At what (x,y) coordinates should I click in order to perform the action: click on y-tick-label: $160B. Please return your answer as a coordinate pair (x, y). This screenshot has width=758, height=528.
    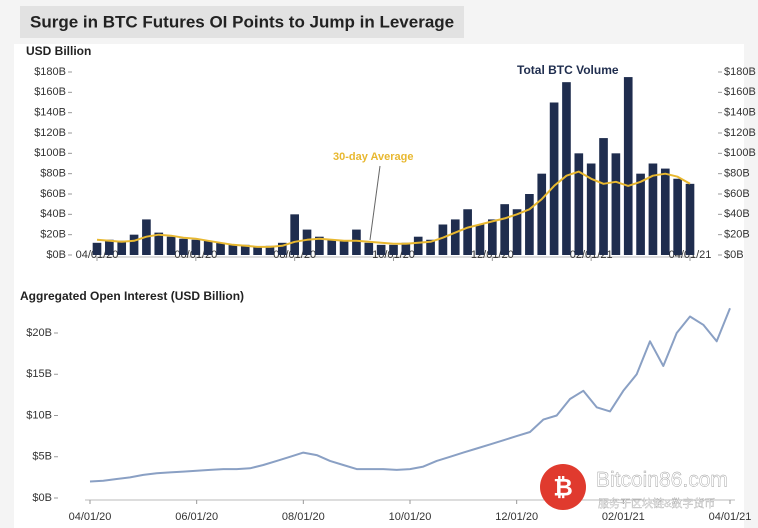
    Looking at the image, I should click on (50, 92).